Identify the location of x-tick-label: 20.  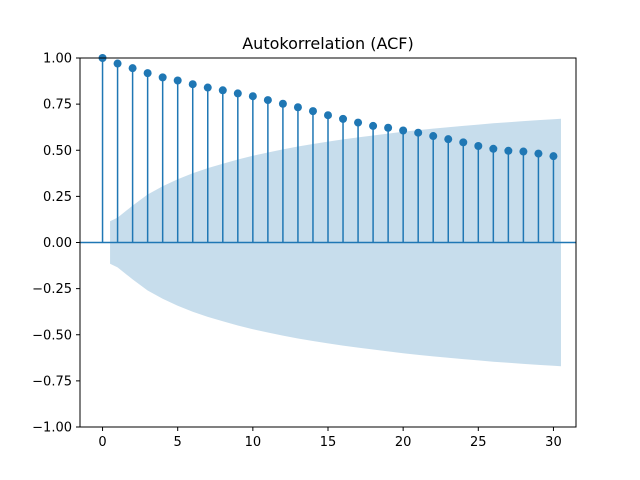
(403, 442).